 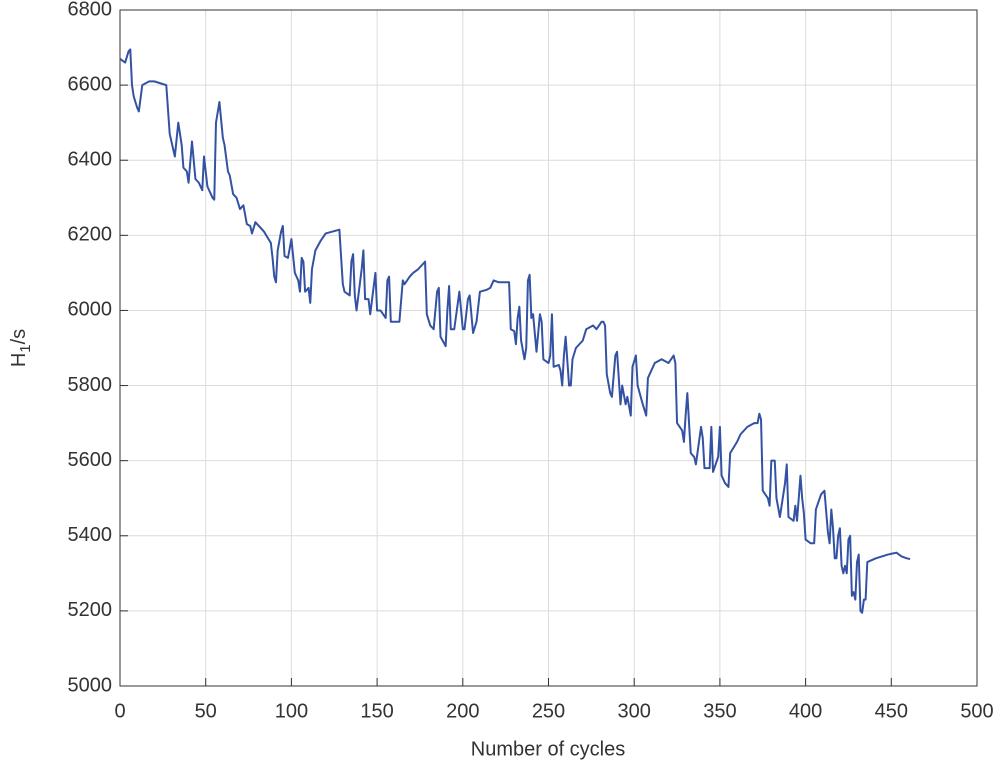 What do you see at coordinates (291, 711) in the screenshot?
I see `x-tick-label: 100` at bounding box center [291, 711].